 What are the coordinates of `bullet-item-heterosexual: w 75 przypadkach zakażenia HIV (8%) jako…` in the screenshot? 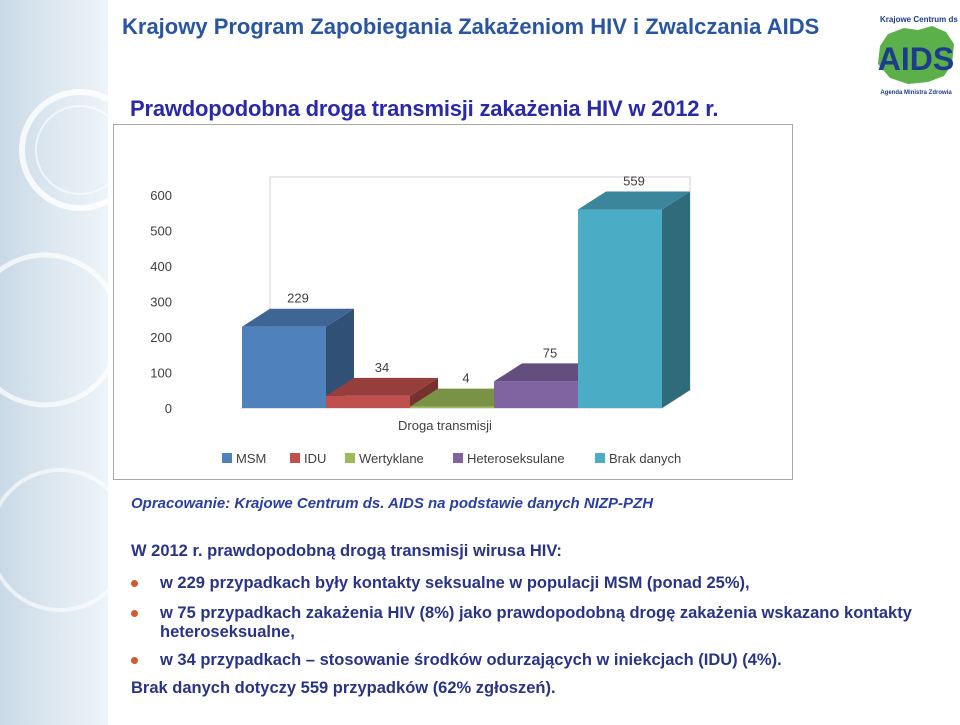 It's located at (536, 622).